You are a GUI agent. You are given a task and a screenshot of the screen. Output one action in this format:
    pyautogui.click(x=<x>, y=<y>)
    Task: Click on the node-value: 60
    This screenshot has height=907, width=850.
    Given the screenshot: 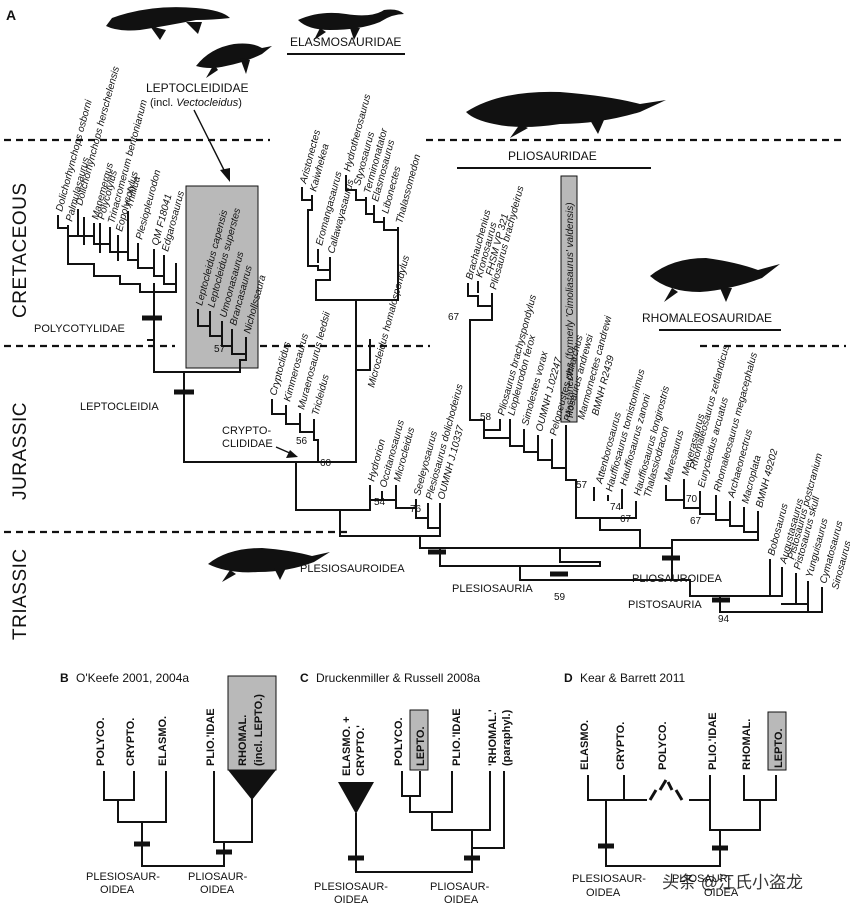 What is the action you would take?
    pyautogui.click(x=326, y=463)
    